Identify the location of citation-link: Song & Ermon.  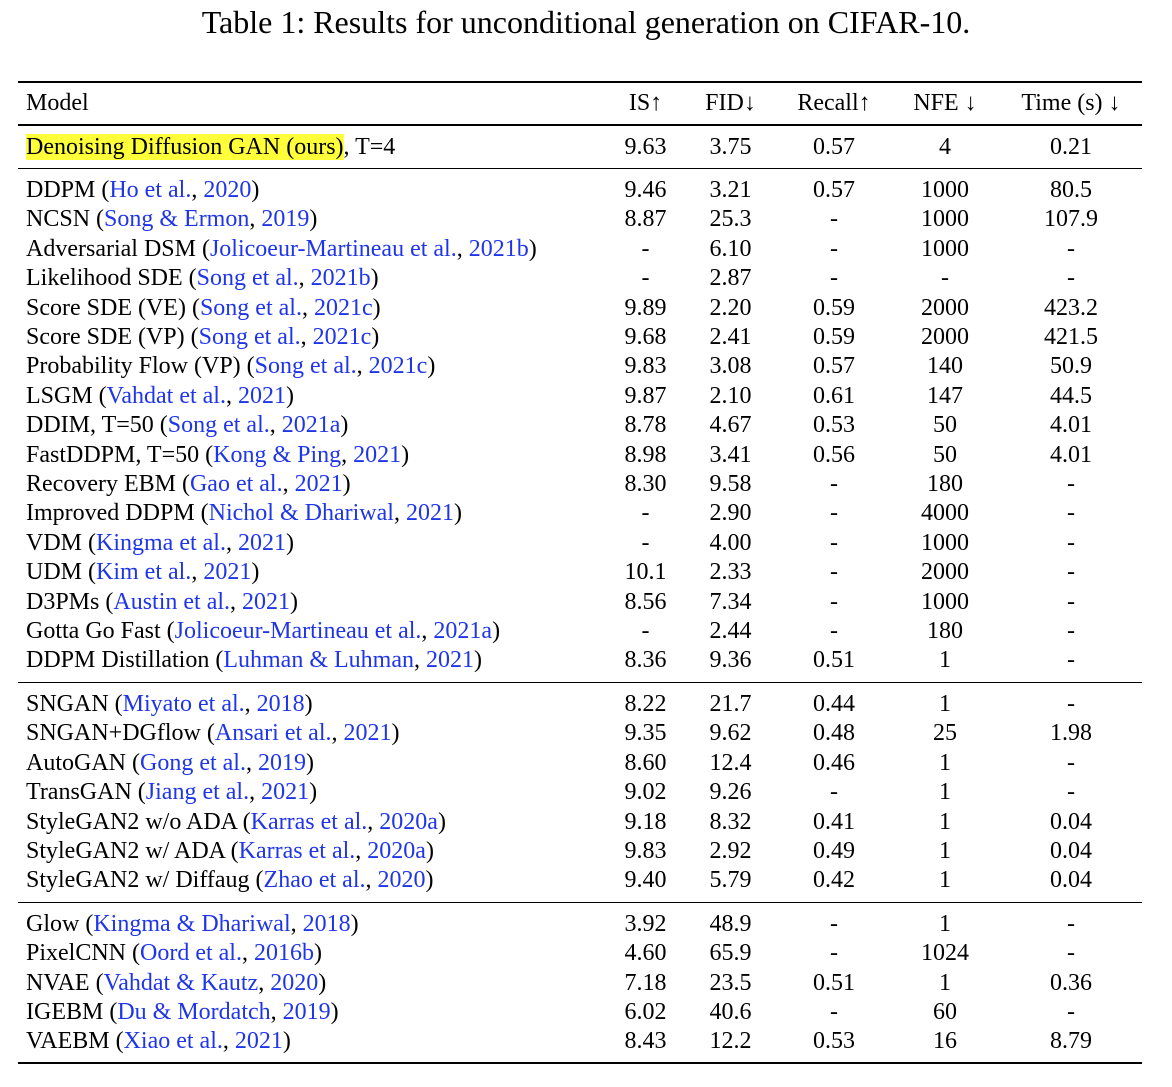
(177, 219).